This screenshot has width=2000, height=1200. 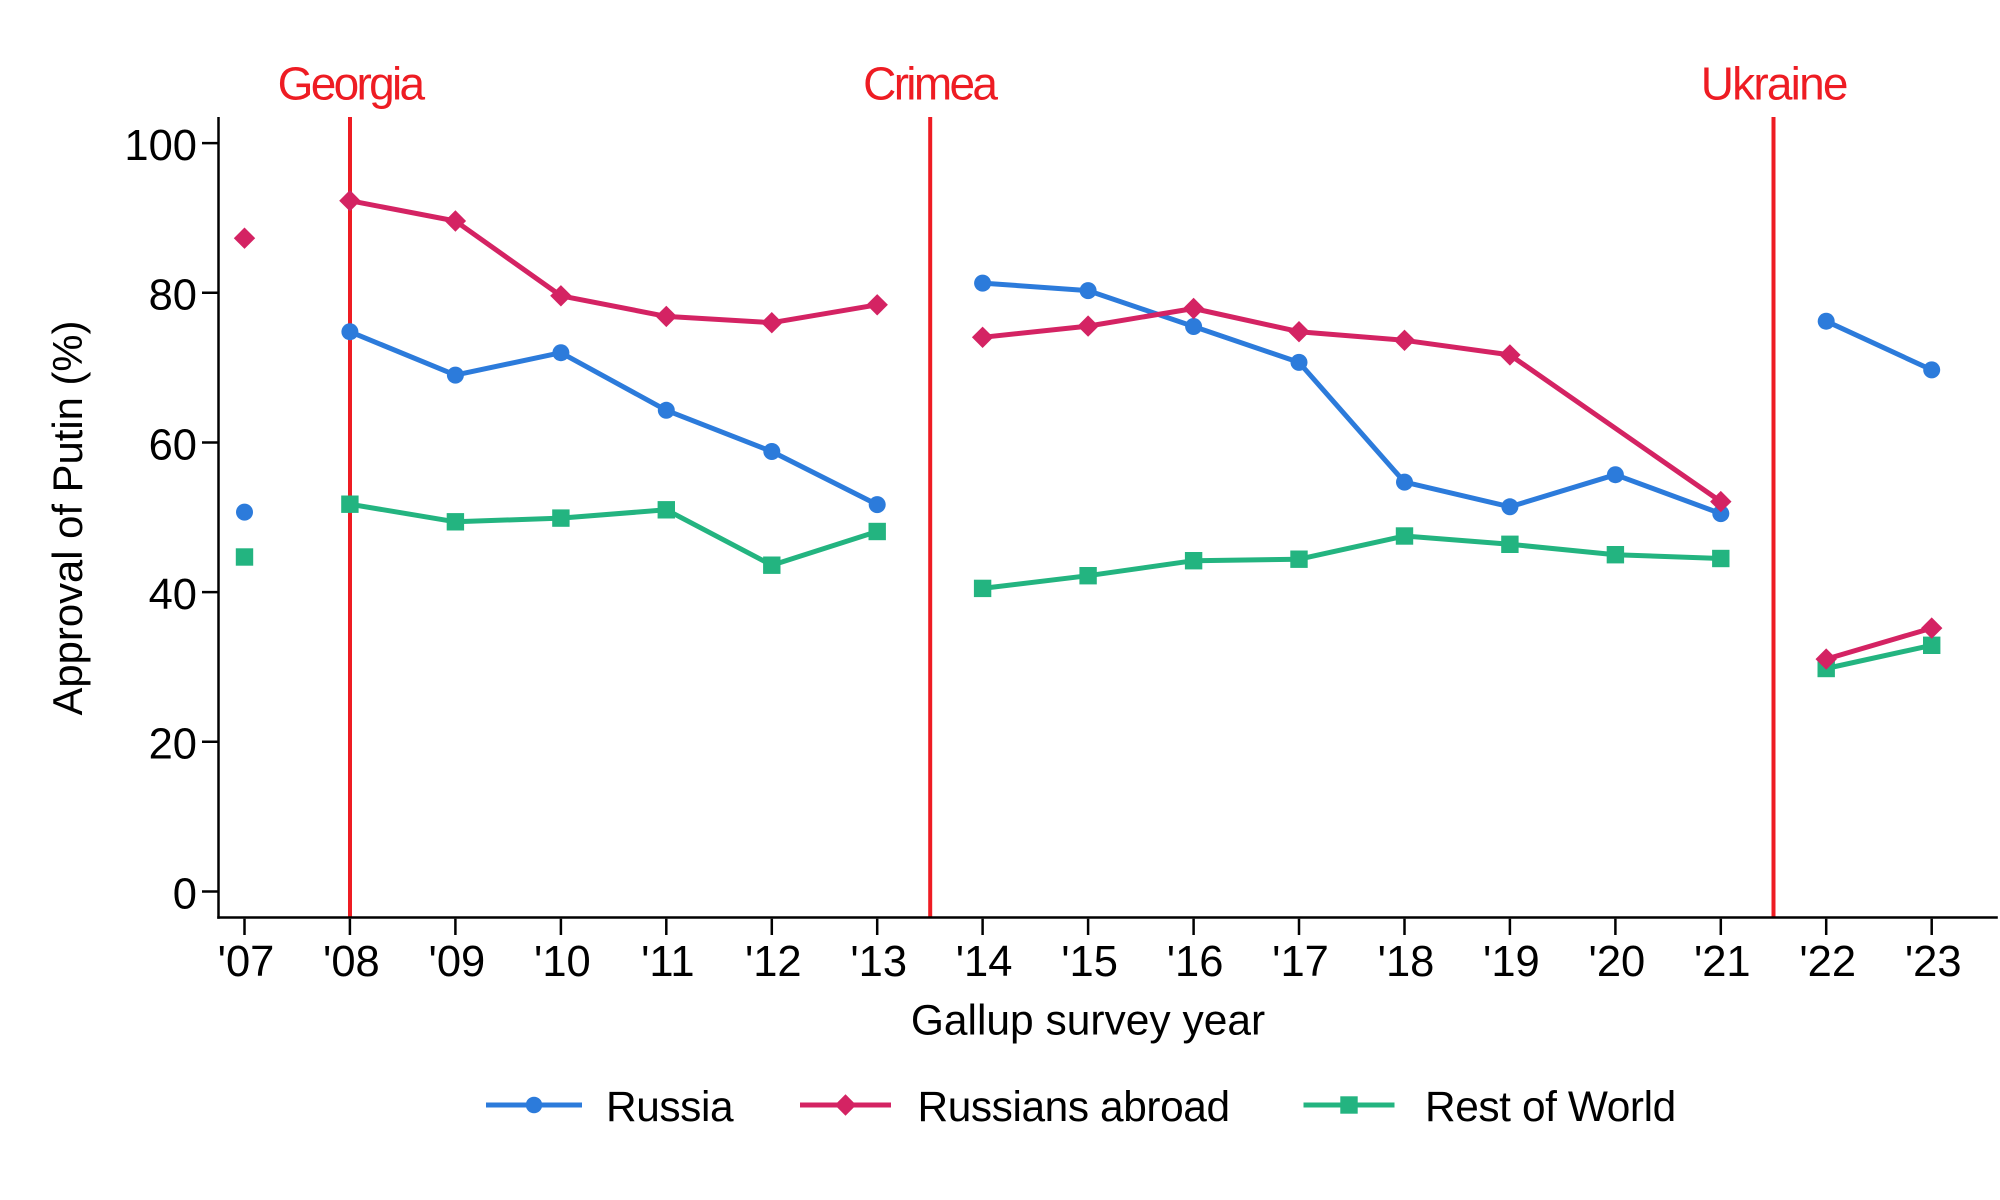 I want to click on svg-text: 100, so click(x=160, y=146).